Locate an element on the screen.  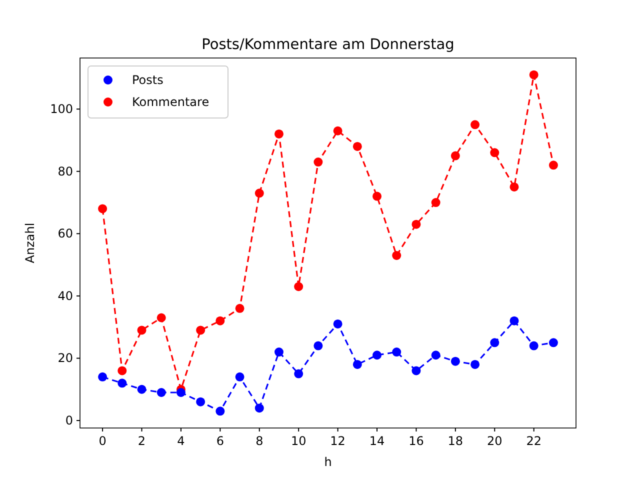
x-tick-label: 4 is located at coordinates (181, 441).